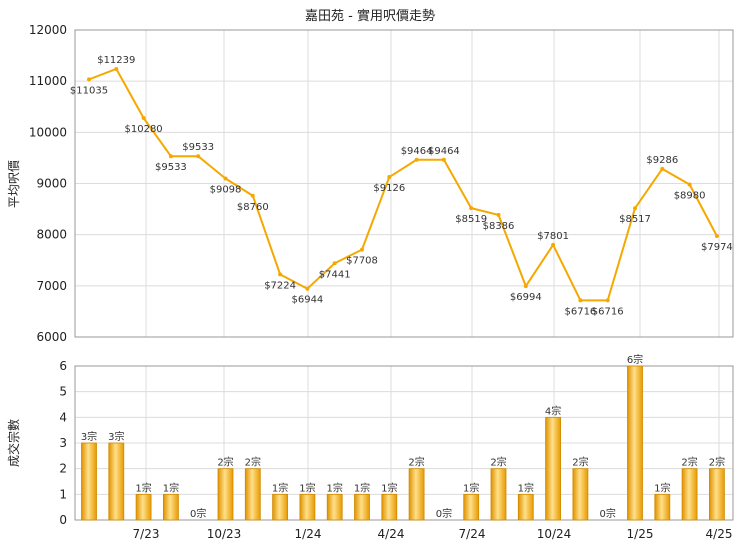  Describe the element at coordinates (48, 30) in the screenshot. I see `price-y-tick-label: 12000` at that location.